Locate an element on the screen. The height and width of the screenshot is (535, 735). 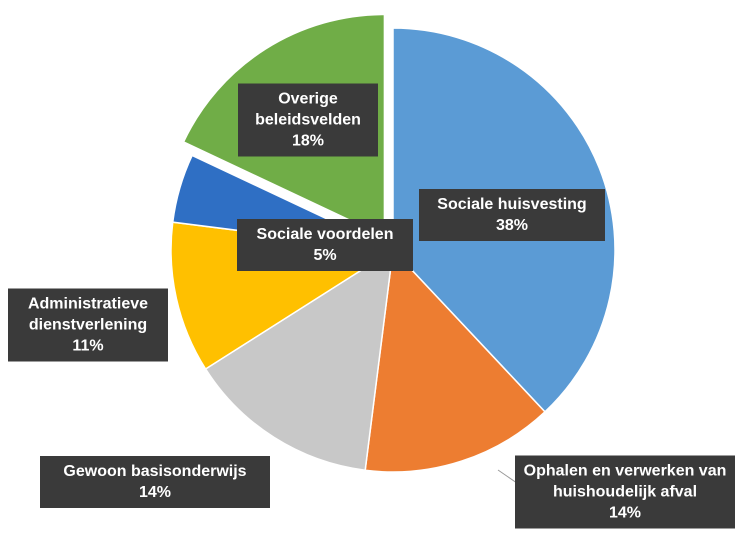
data-label: Gewoon basisonderwijs 14% is located at coordinates (155, 482).